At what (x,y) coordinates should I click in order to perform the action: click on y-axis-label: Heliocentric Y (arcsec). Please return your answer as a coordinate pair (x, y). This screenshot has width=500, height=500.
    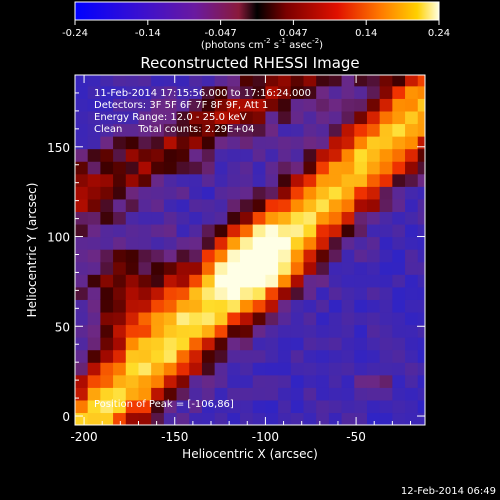
    Looking at the image, I should click on (32, 250).